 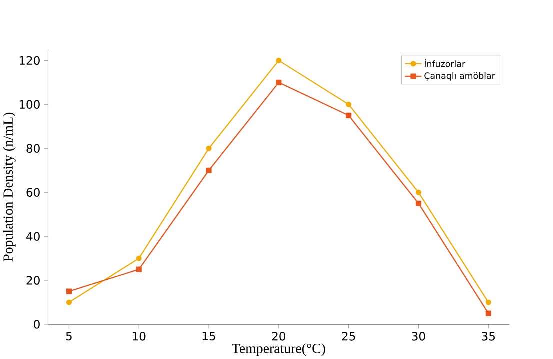 What do you see at coordinates (9, 187) in the screenshot?
I see `y-axis-title: Population Density (n/mL)` at bounding box center [9, 187].